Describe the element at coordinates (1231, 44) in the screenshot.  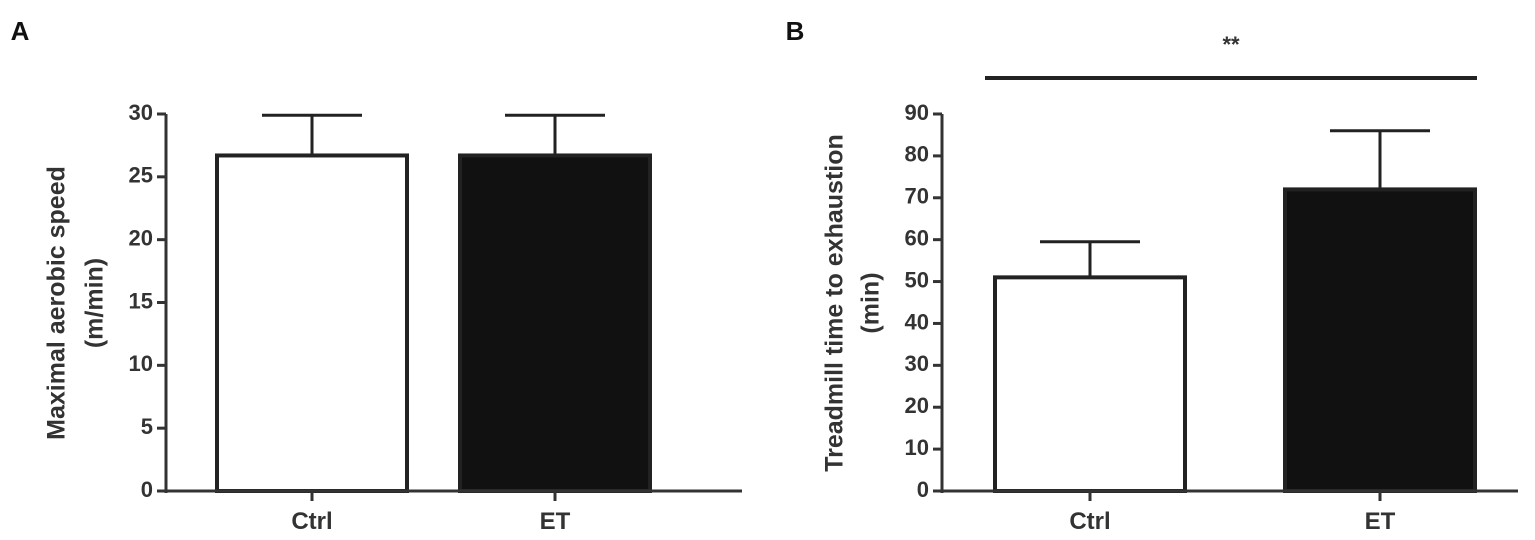
I see `significance-label: **` at that location.